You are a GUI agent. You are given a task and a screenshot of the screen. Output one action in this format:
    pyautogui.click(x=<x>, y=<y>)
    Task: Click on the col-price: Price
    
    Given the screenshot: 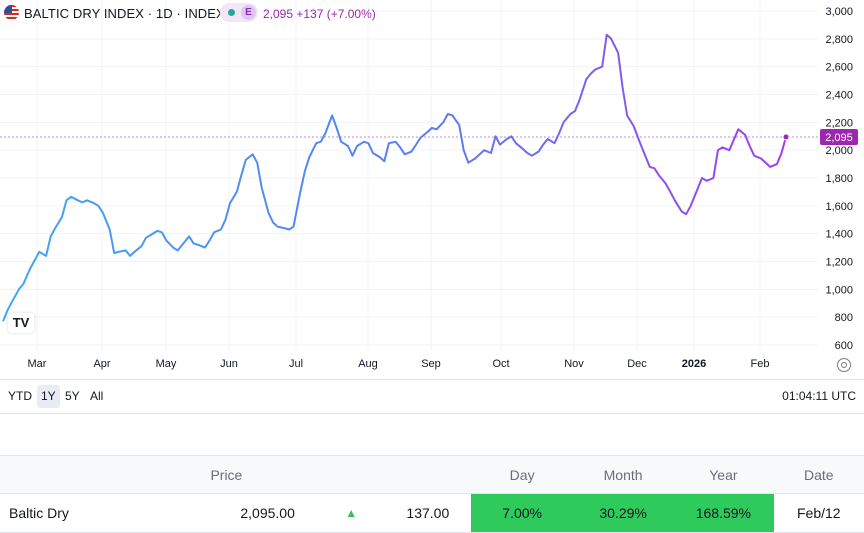 What is the action you would take?
    pyautogui.click(x=226, y=474)
    